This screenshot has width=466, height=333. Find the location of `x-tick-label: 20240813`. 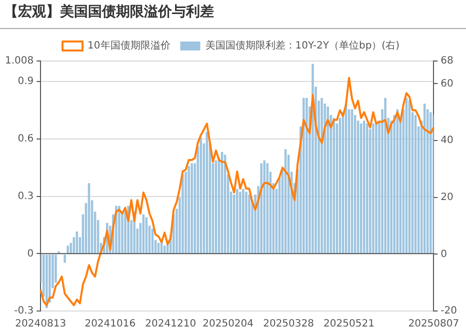

x-tick-label: 20240813 is located at coordinates (40, 324).